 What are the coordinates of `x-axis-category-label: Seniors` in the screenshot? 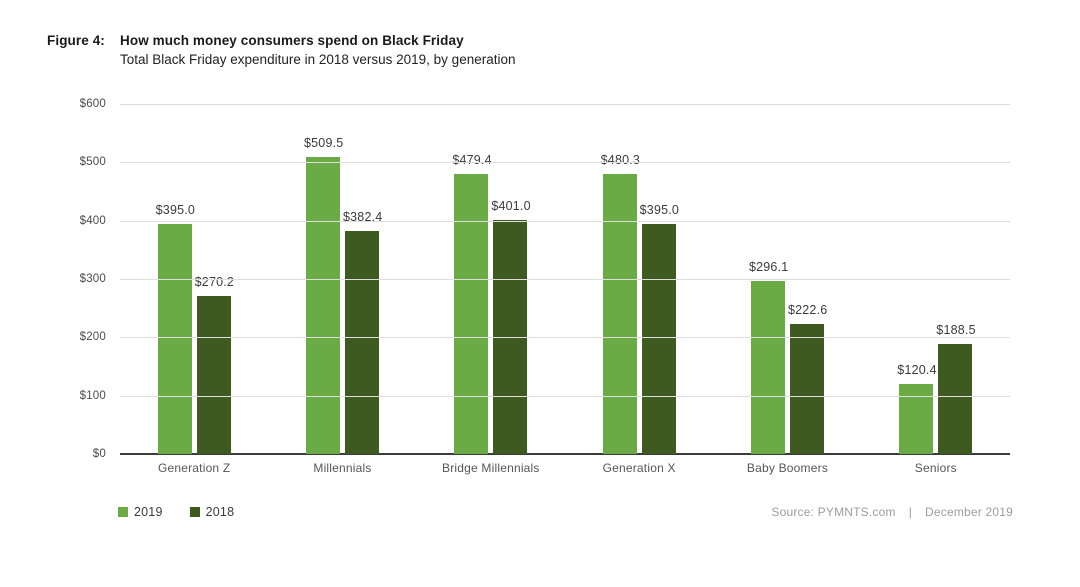 It's located at (935, 468).